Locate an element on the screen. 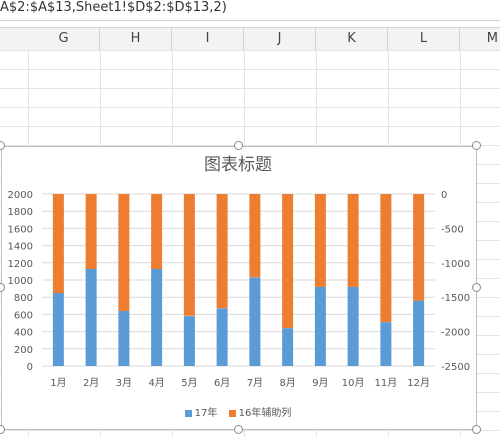  column-header-m: M is located at coordinates (492, 38).